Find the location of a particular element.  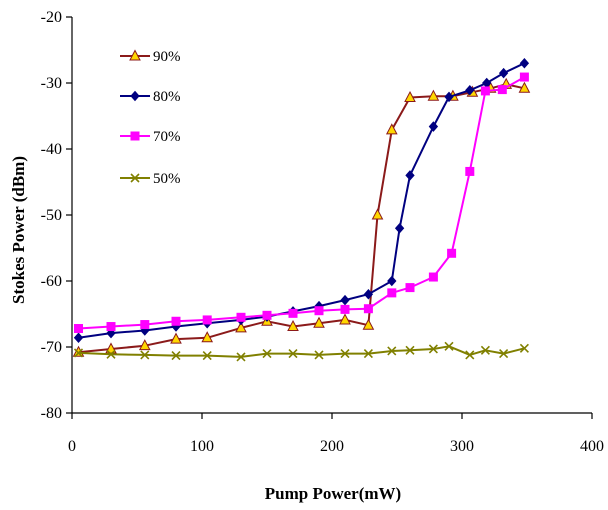

x-axis-ticks: 0 100 200 300 400 is located at coordinates (336, 434).